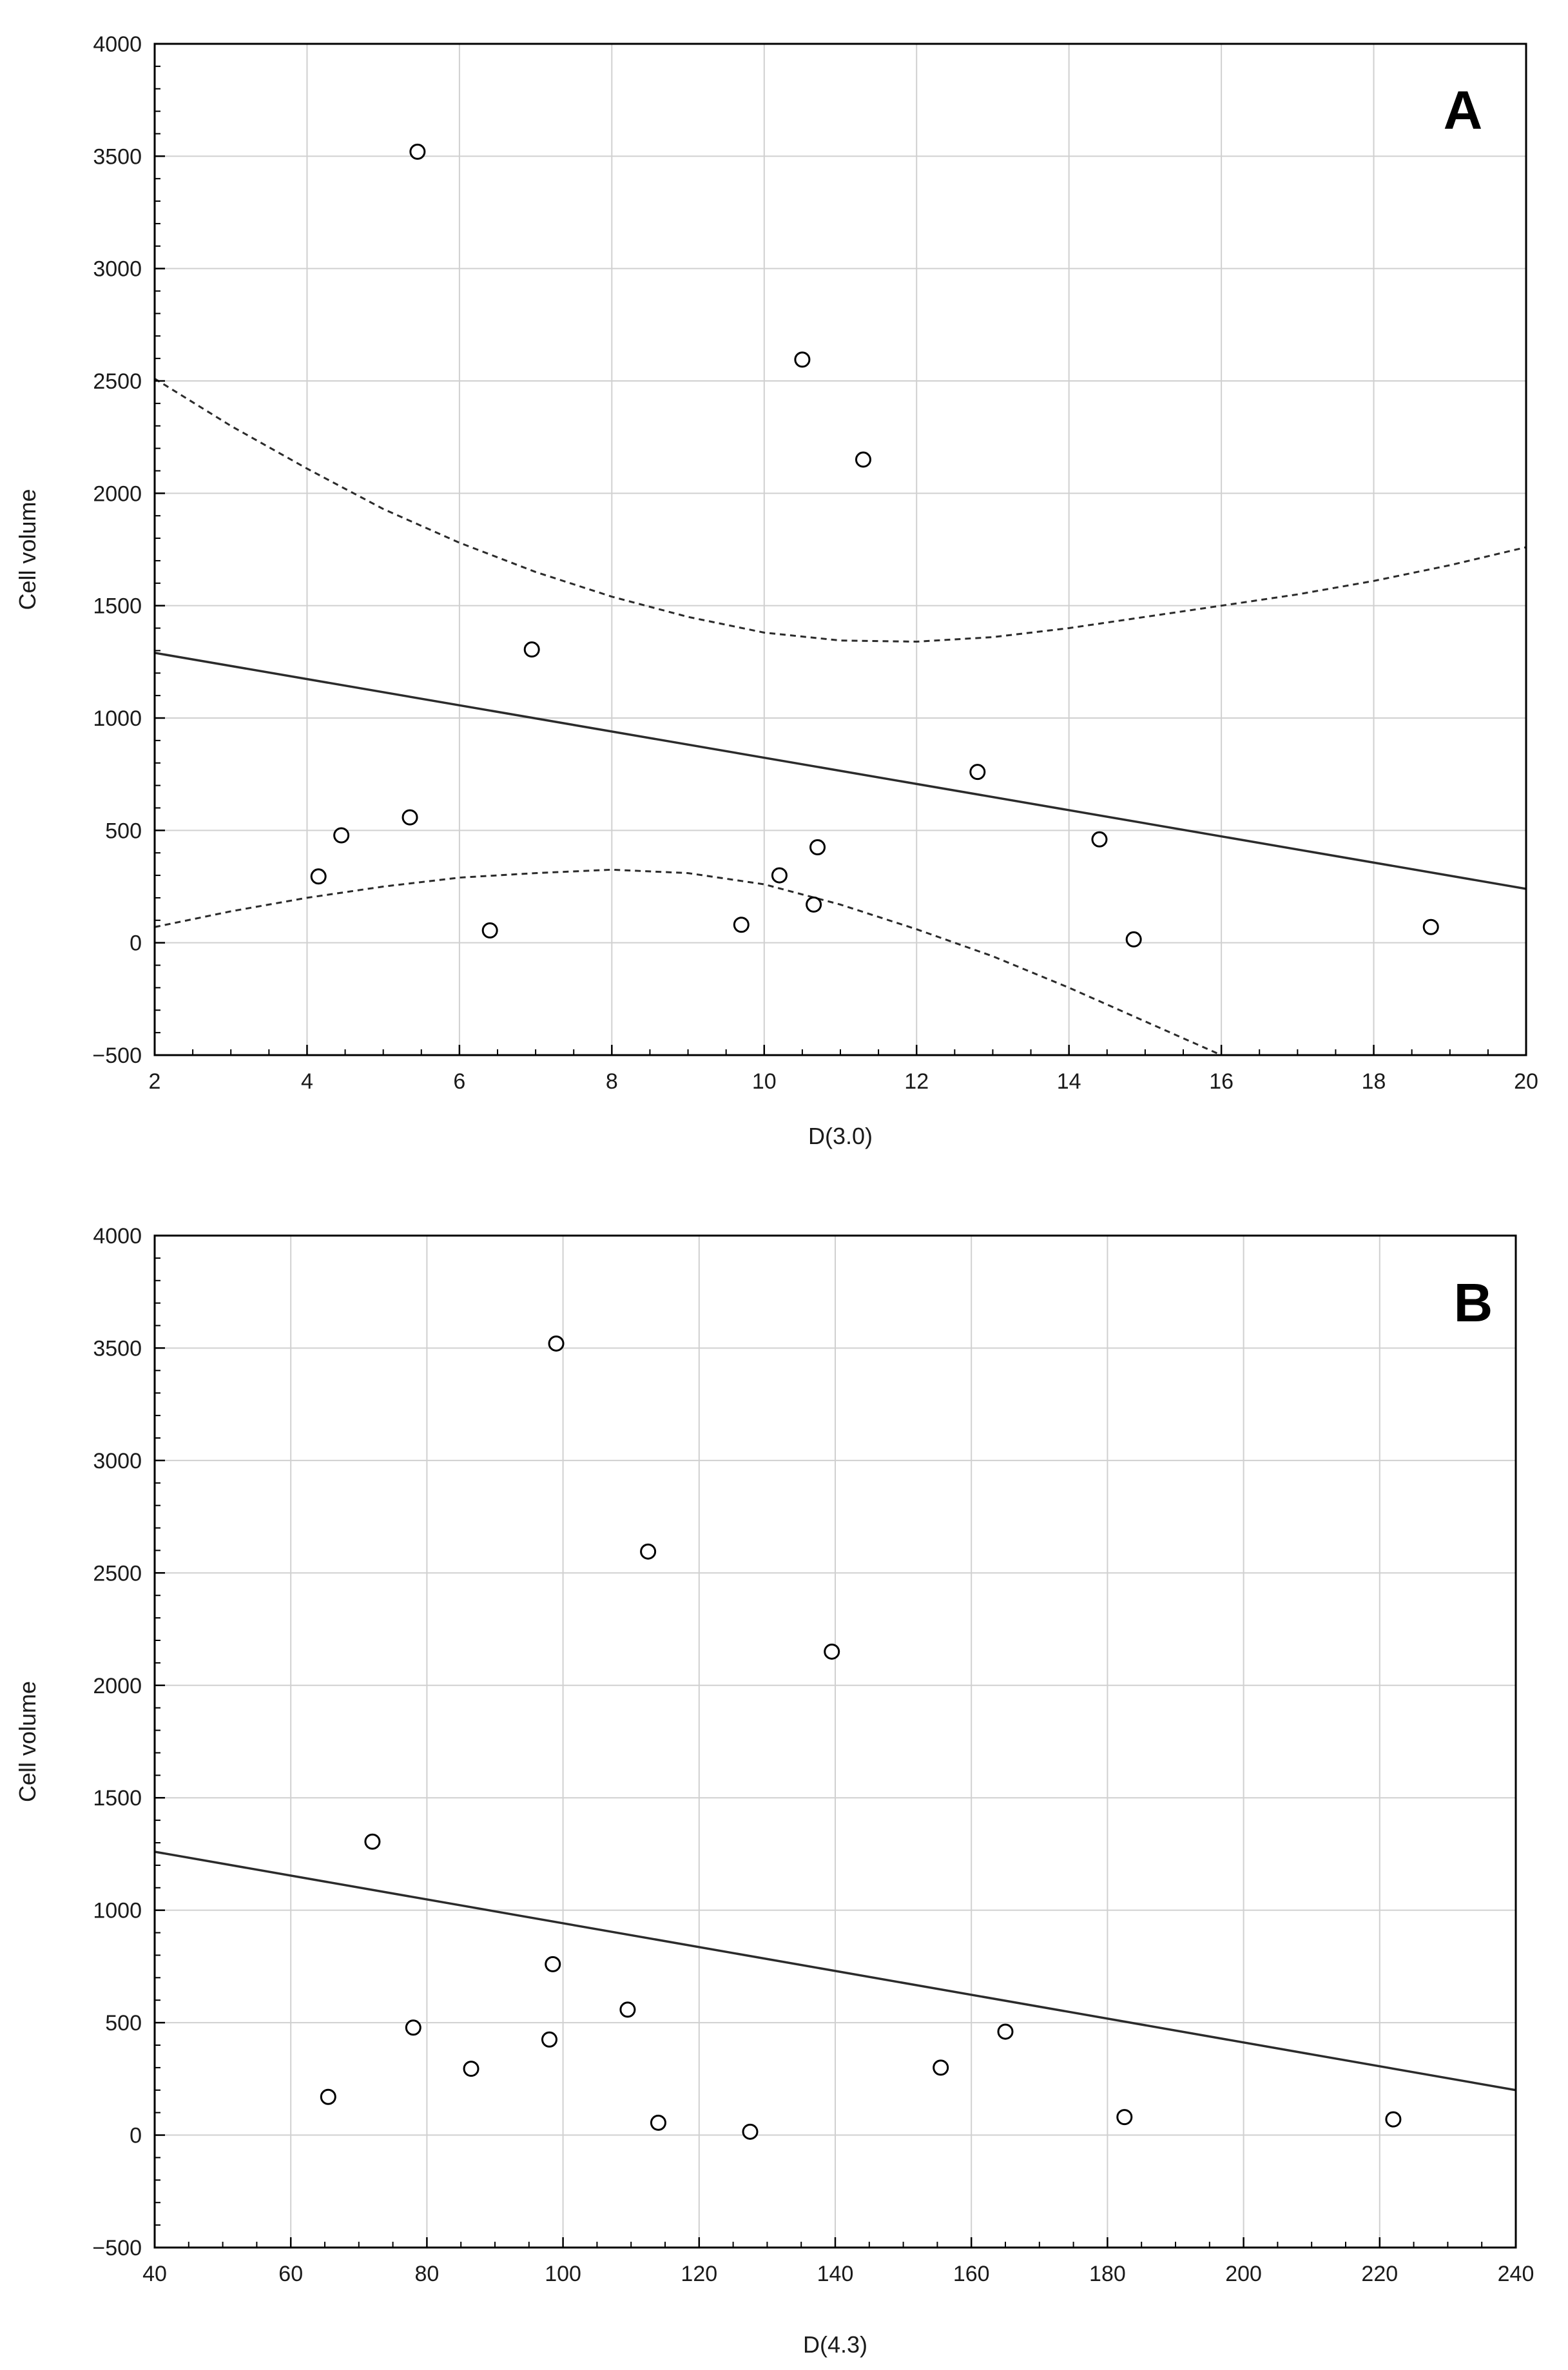 The height and width of the screenshot is (2370, 1568). What do you see at coordinates (117, 718) in the screenshot?
I see `panel-a-y-tick-label-3: 1000` at bounding box center [117, 718].